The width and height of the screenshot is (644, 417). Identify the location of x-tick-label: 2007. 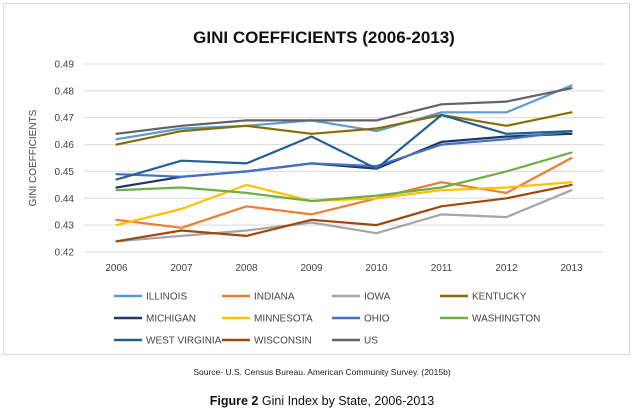
(181, 268).